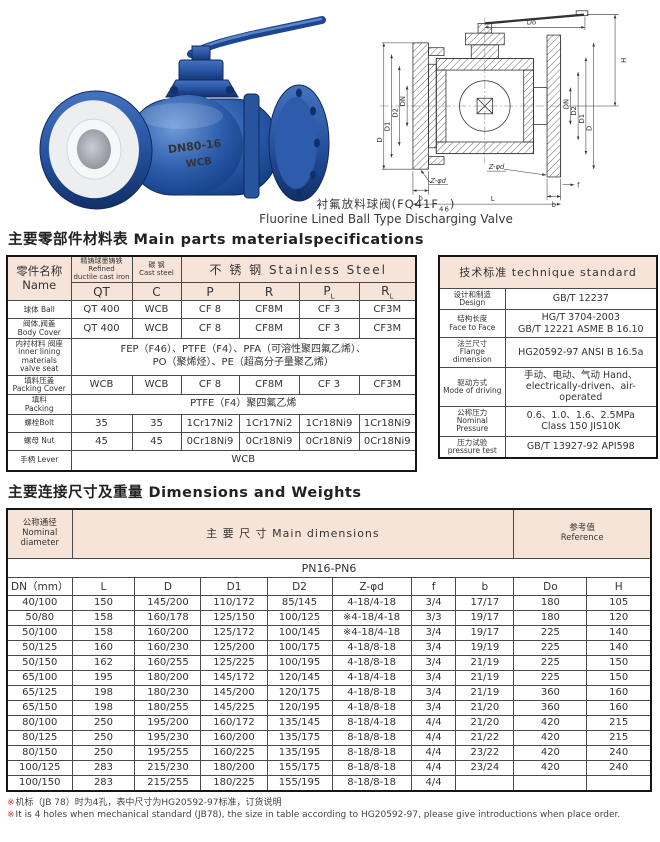  What do you see at coordinates (234, 678) in the screenshot?
I see `dimension-value-cell: 145/172` at bounding box center [234, 678].